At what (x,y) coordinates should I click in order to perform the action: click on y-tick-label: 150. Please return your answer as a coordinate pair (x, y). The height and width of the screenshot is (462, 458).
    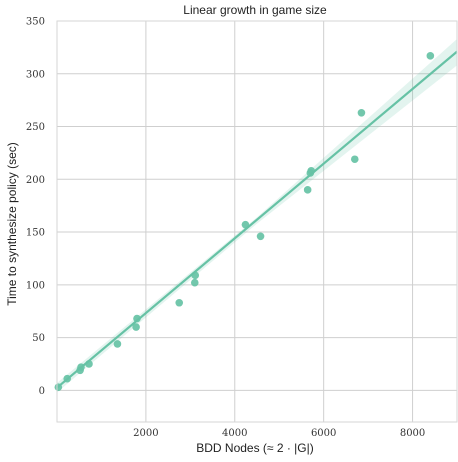
    Looking at the image, I should click on (35, 233).